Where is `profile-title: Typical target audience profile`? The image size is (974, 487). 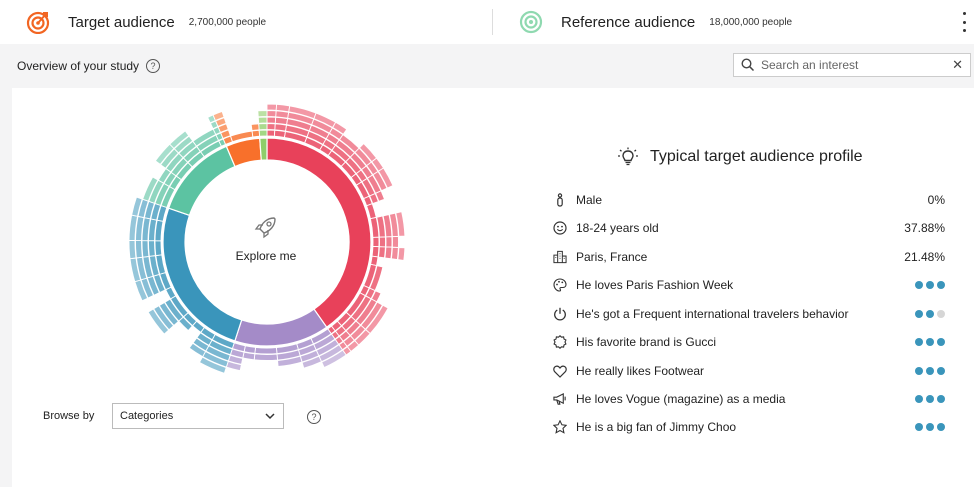
profile-title: Typical target audience profile is located at coordinates (740, 157).